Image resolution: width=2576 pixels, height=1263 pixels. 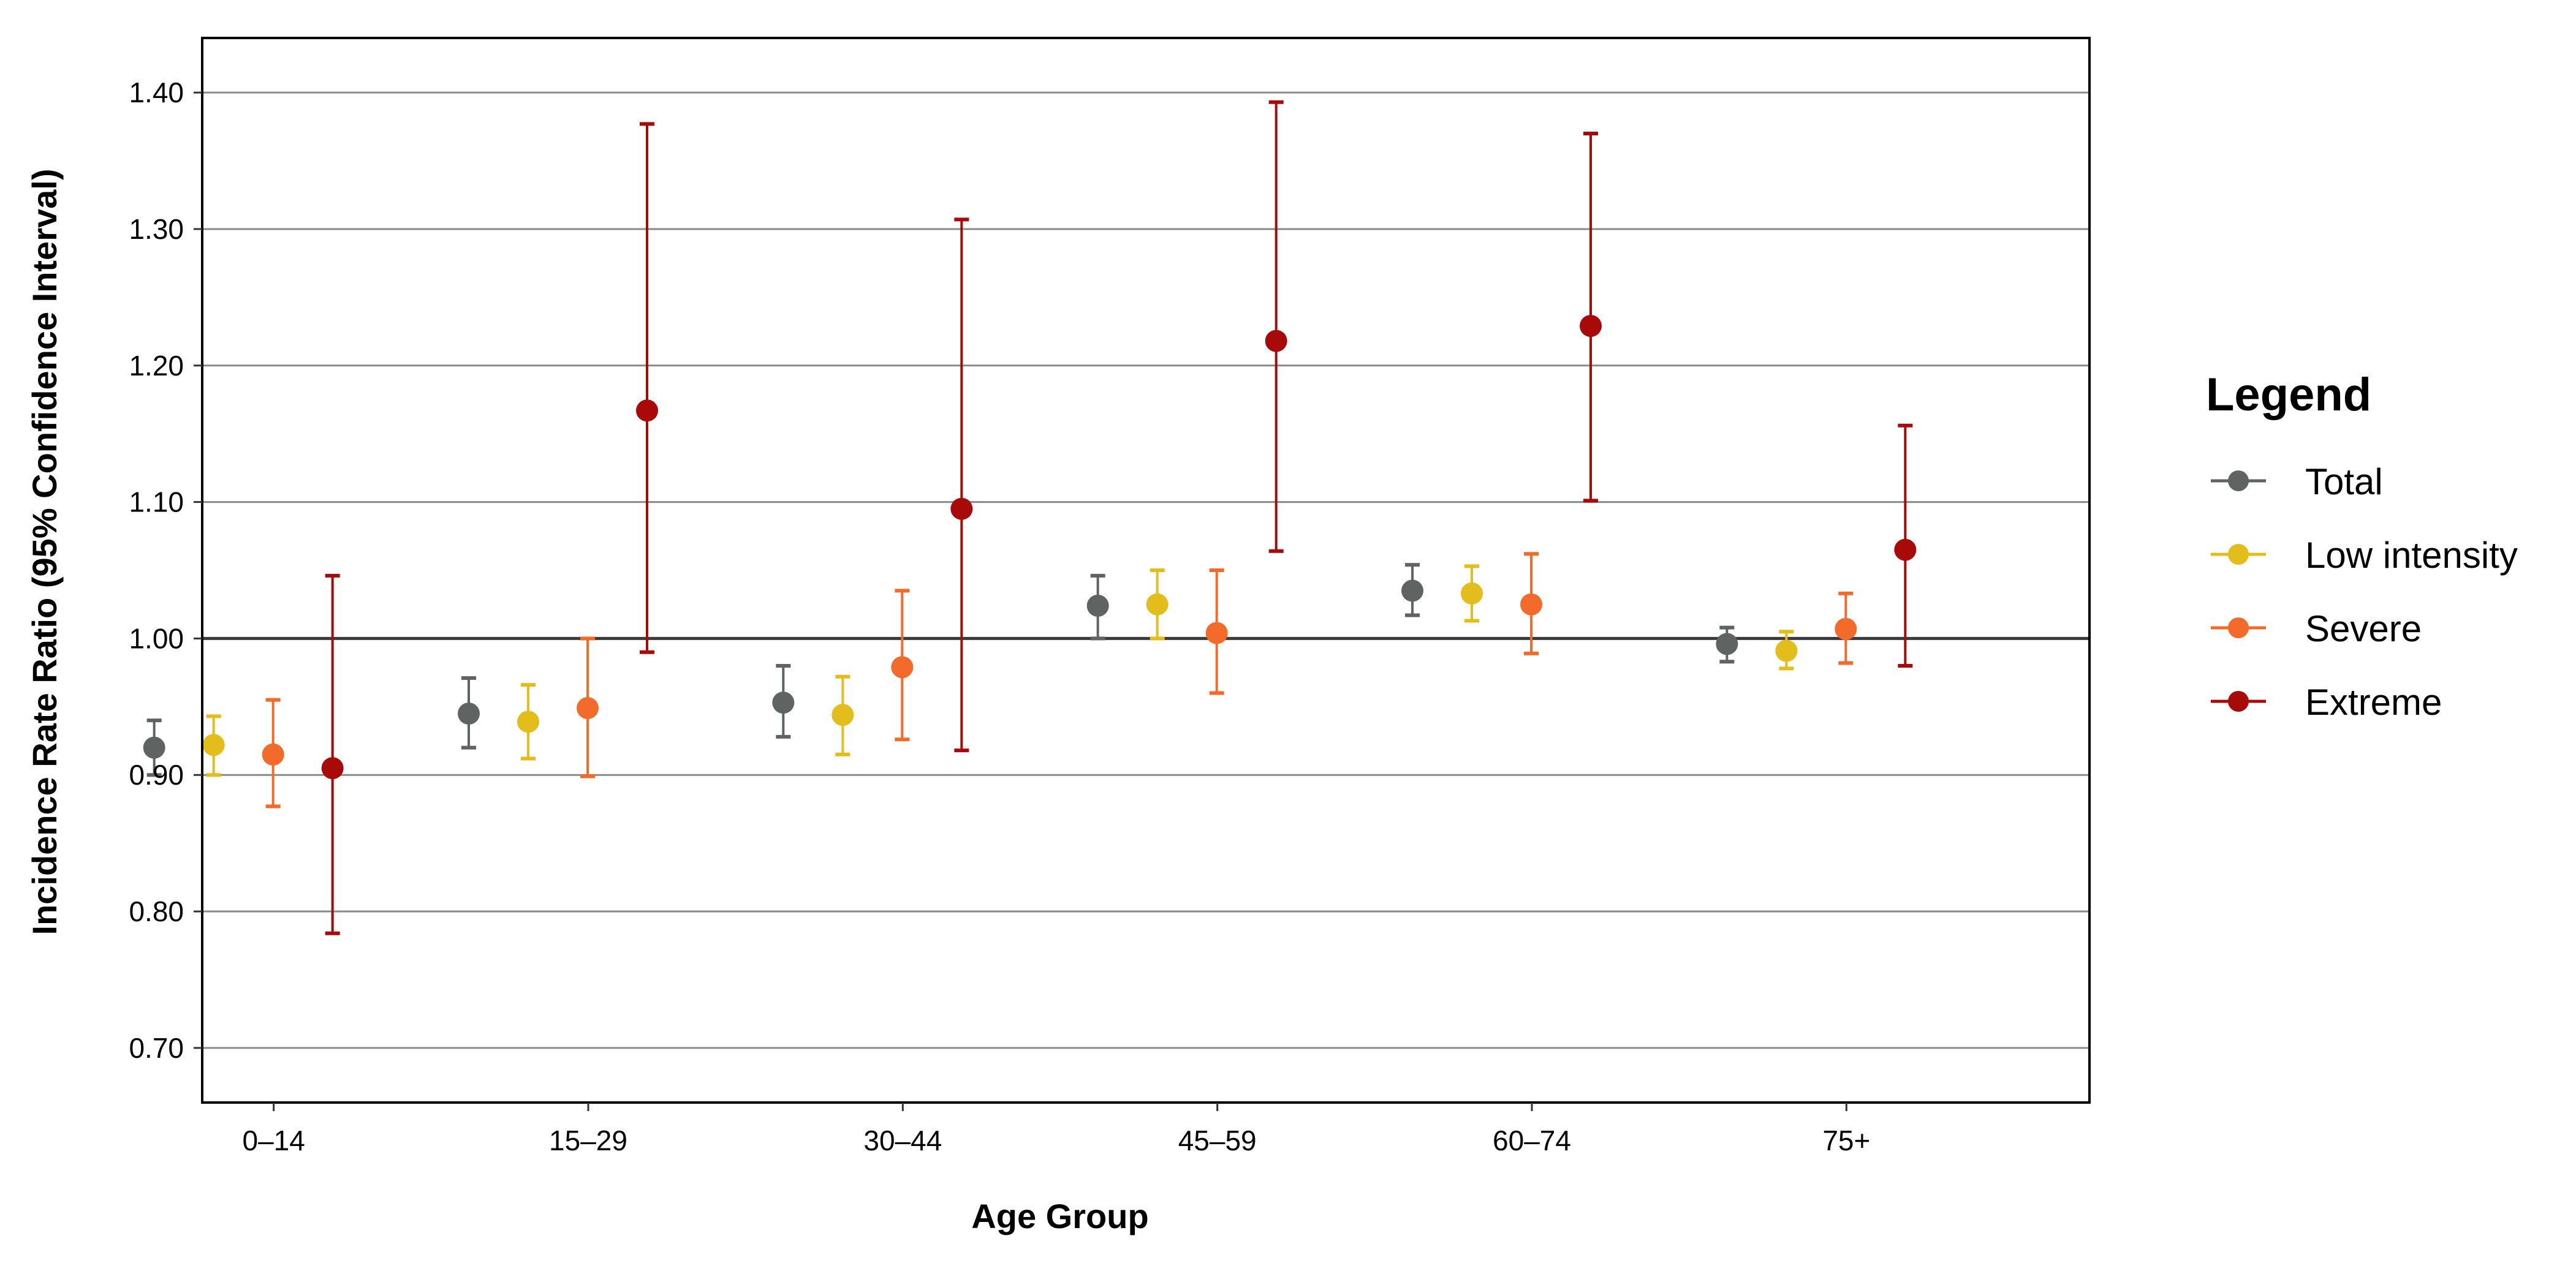 What do you see at coordinates (1056, 1129) in the screenshot?
I see `x-axis-ticks: 0–14 15–29 30–44 45–59 60–74 75+` at bounding box center [1056, 1129].